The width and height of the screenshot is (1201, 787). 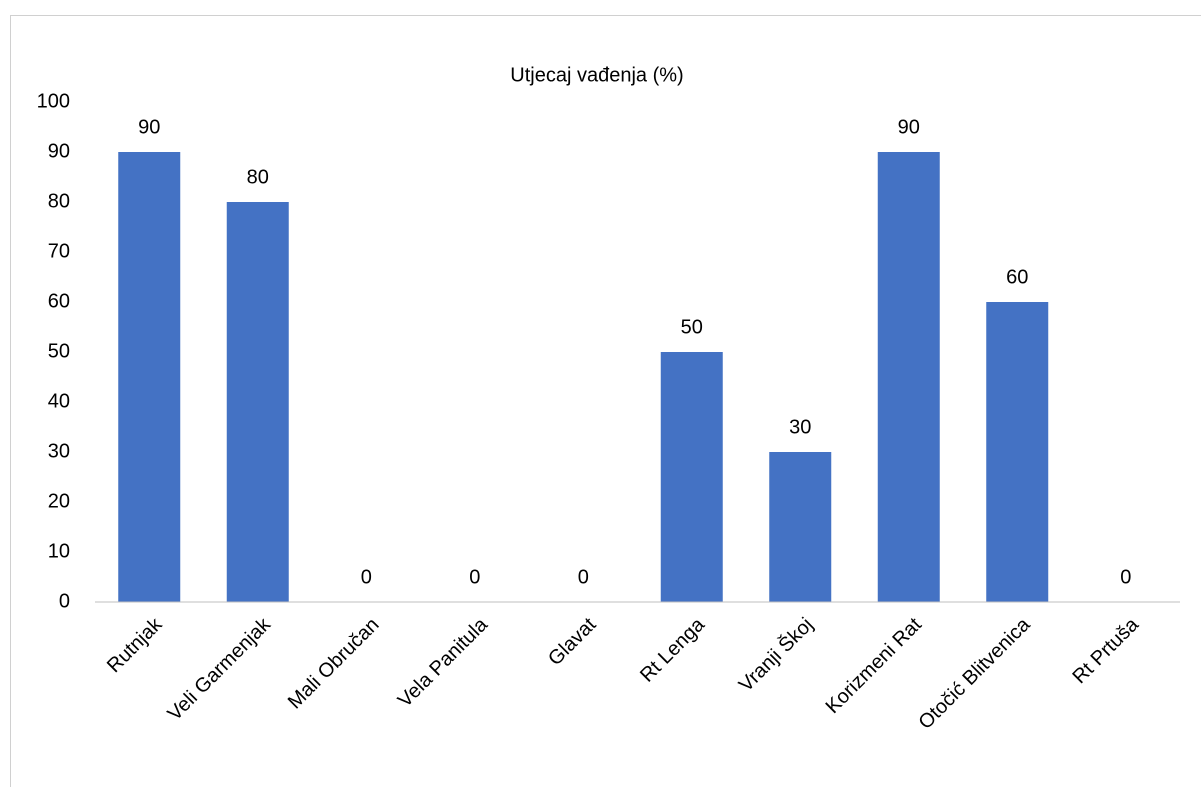 What do you see at coordinates (443, 662) in the screenshot?
I see `x-tick-label: Vela Panitula` at bounding box center [443, 662].